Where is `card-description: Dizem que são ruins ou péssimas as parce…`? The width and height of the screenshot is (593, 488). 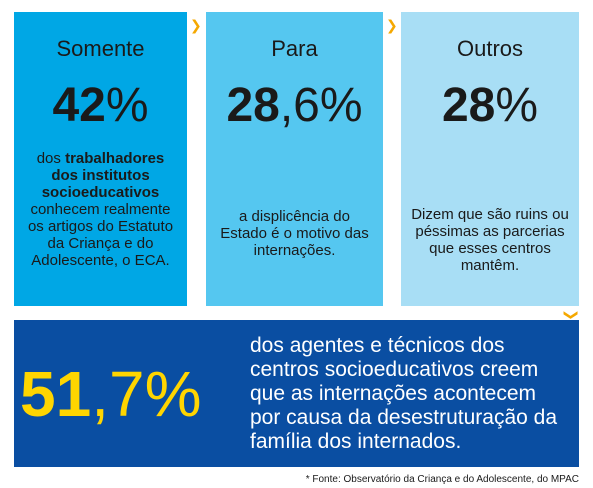 card-description: Dizem que são ruins ou péssimas as parce… is located at coordinates (490, 240).